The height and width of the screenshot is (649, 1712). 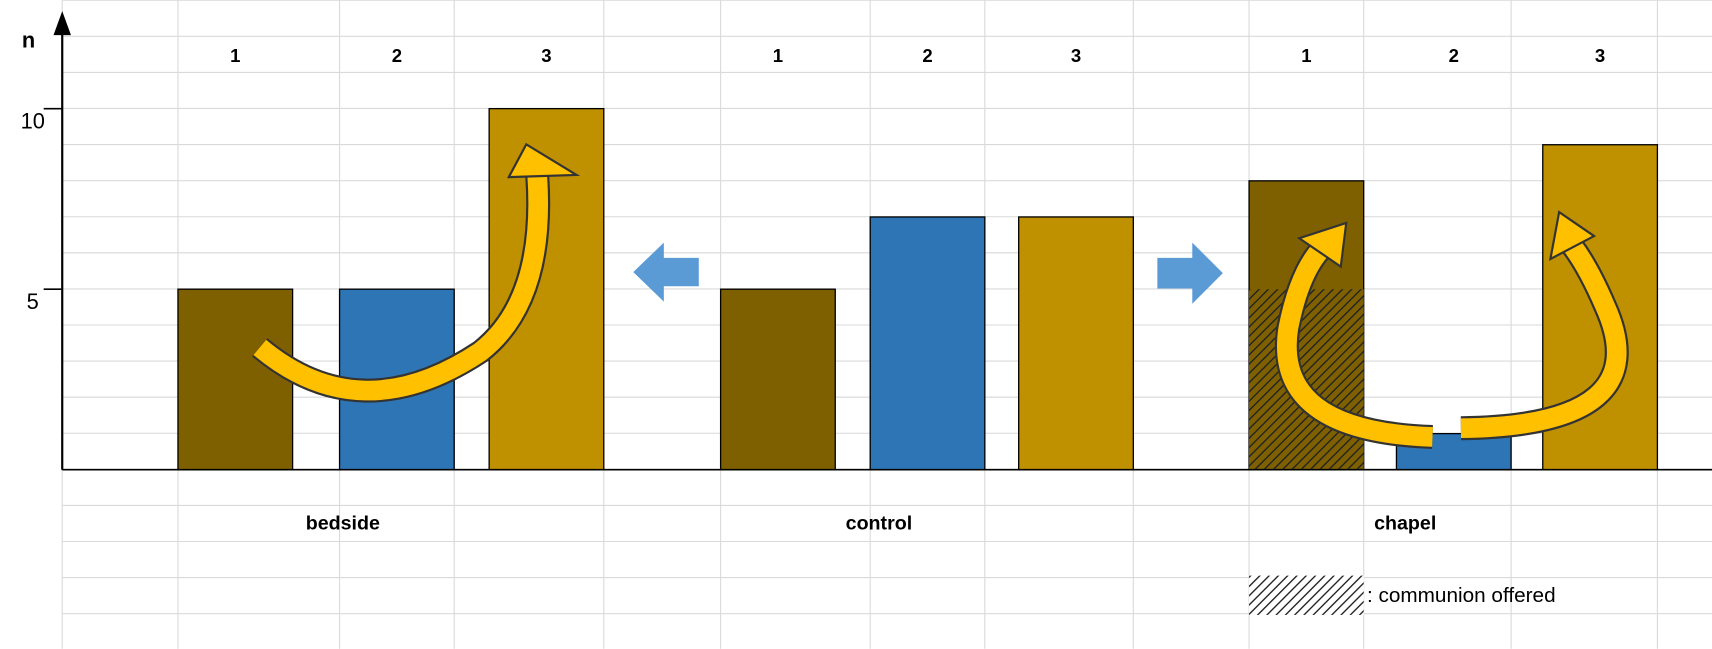 What do you see at coordinates (1190, 273) in the screenshot?
I see `arrow-right` at bounding box center [1190, 273].